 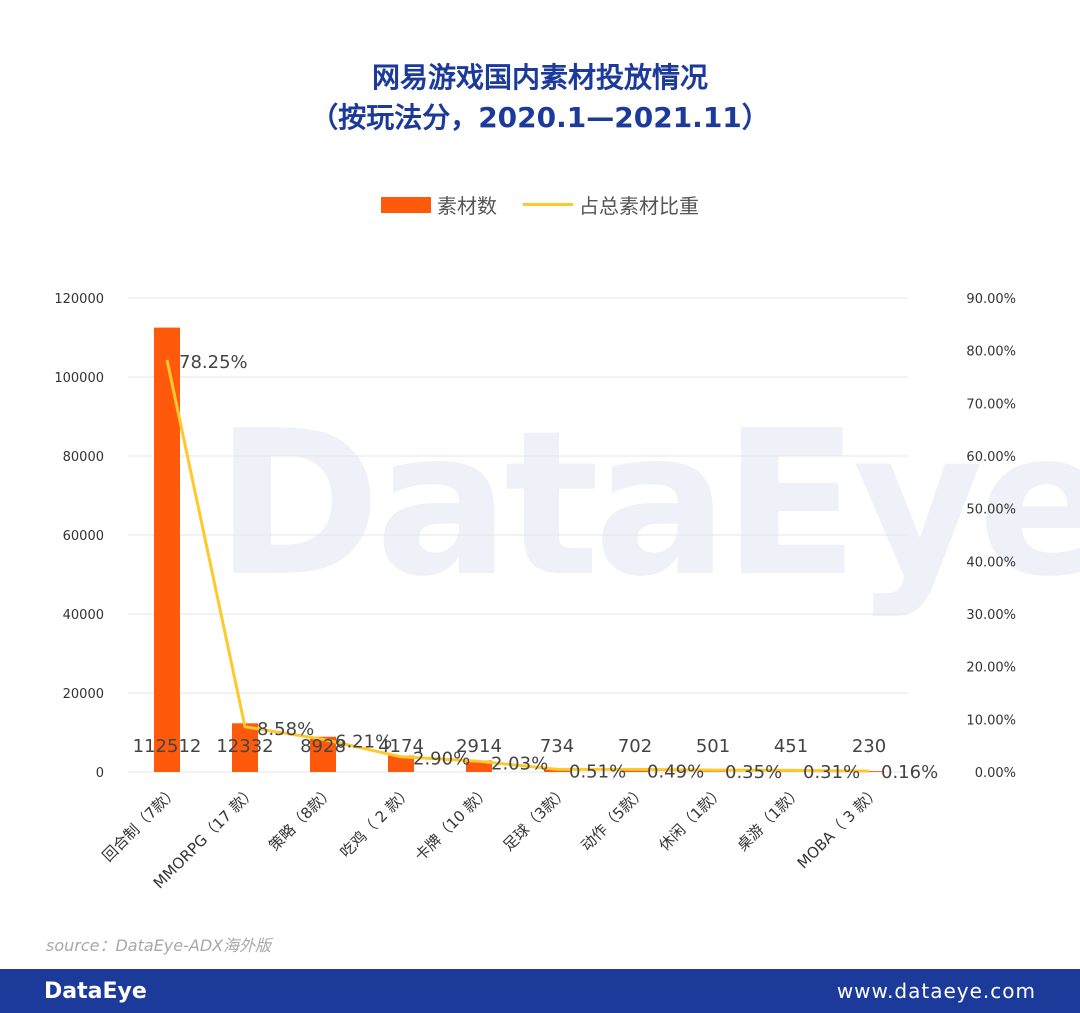 What do you see at coordinates (213, 362) in the screenshot?
I see `line-value-label: 78.25%` at bounding box center [213, 362].